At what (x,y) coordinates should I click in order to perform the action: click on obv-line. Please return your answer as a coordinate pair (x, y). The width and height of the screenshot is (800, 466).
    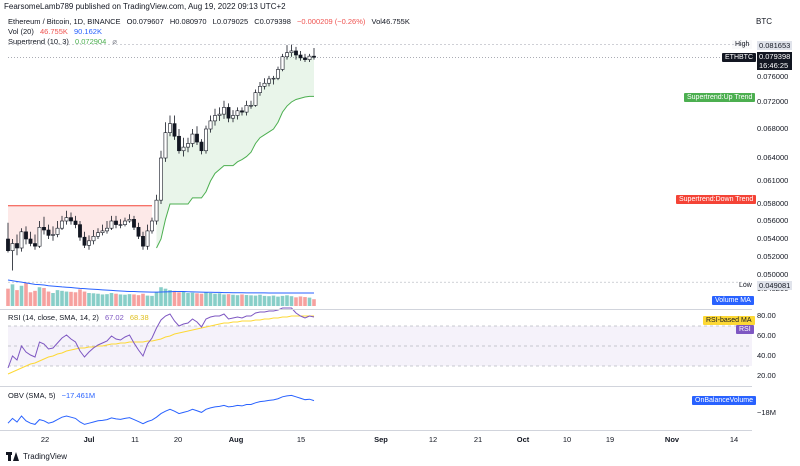
    Looking at the image, I should click on (161, 409).